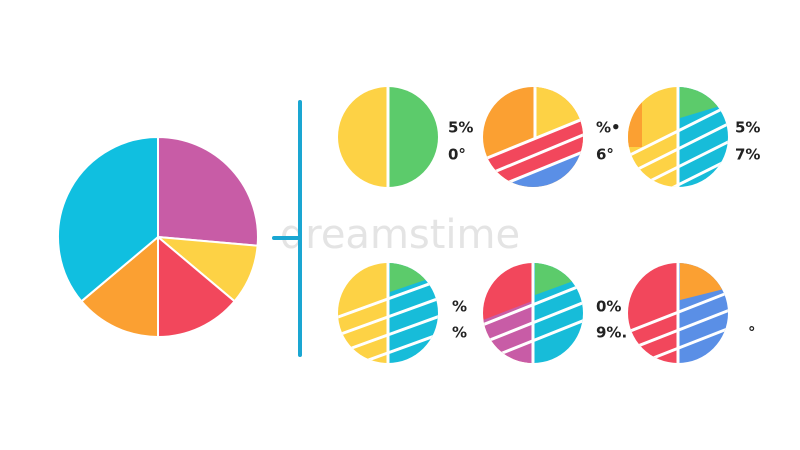 The height and width of the screenshot is (450, 800). What do you see at coordinates (611, 333) in the screenshot?
I see `pie-label: 9%.` at bounding box center [611, 333].